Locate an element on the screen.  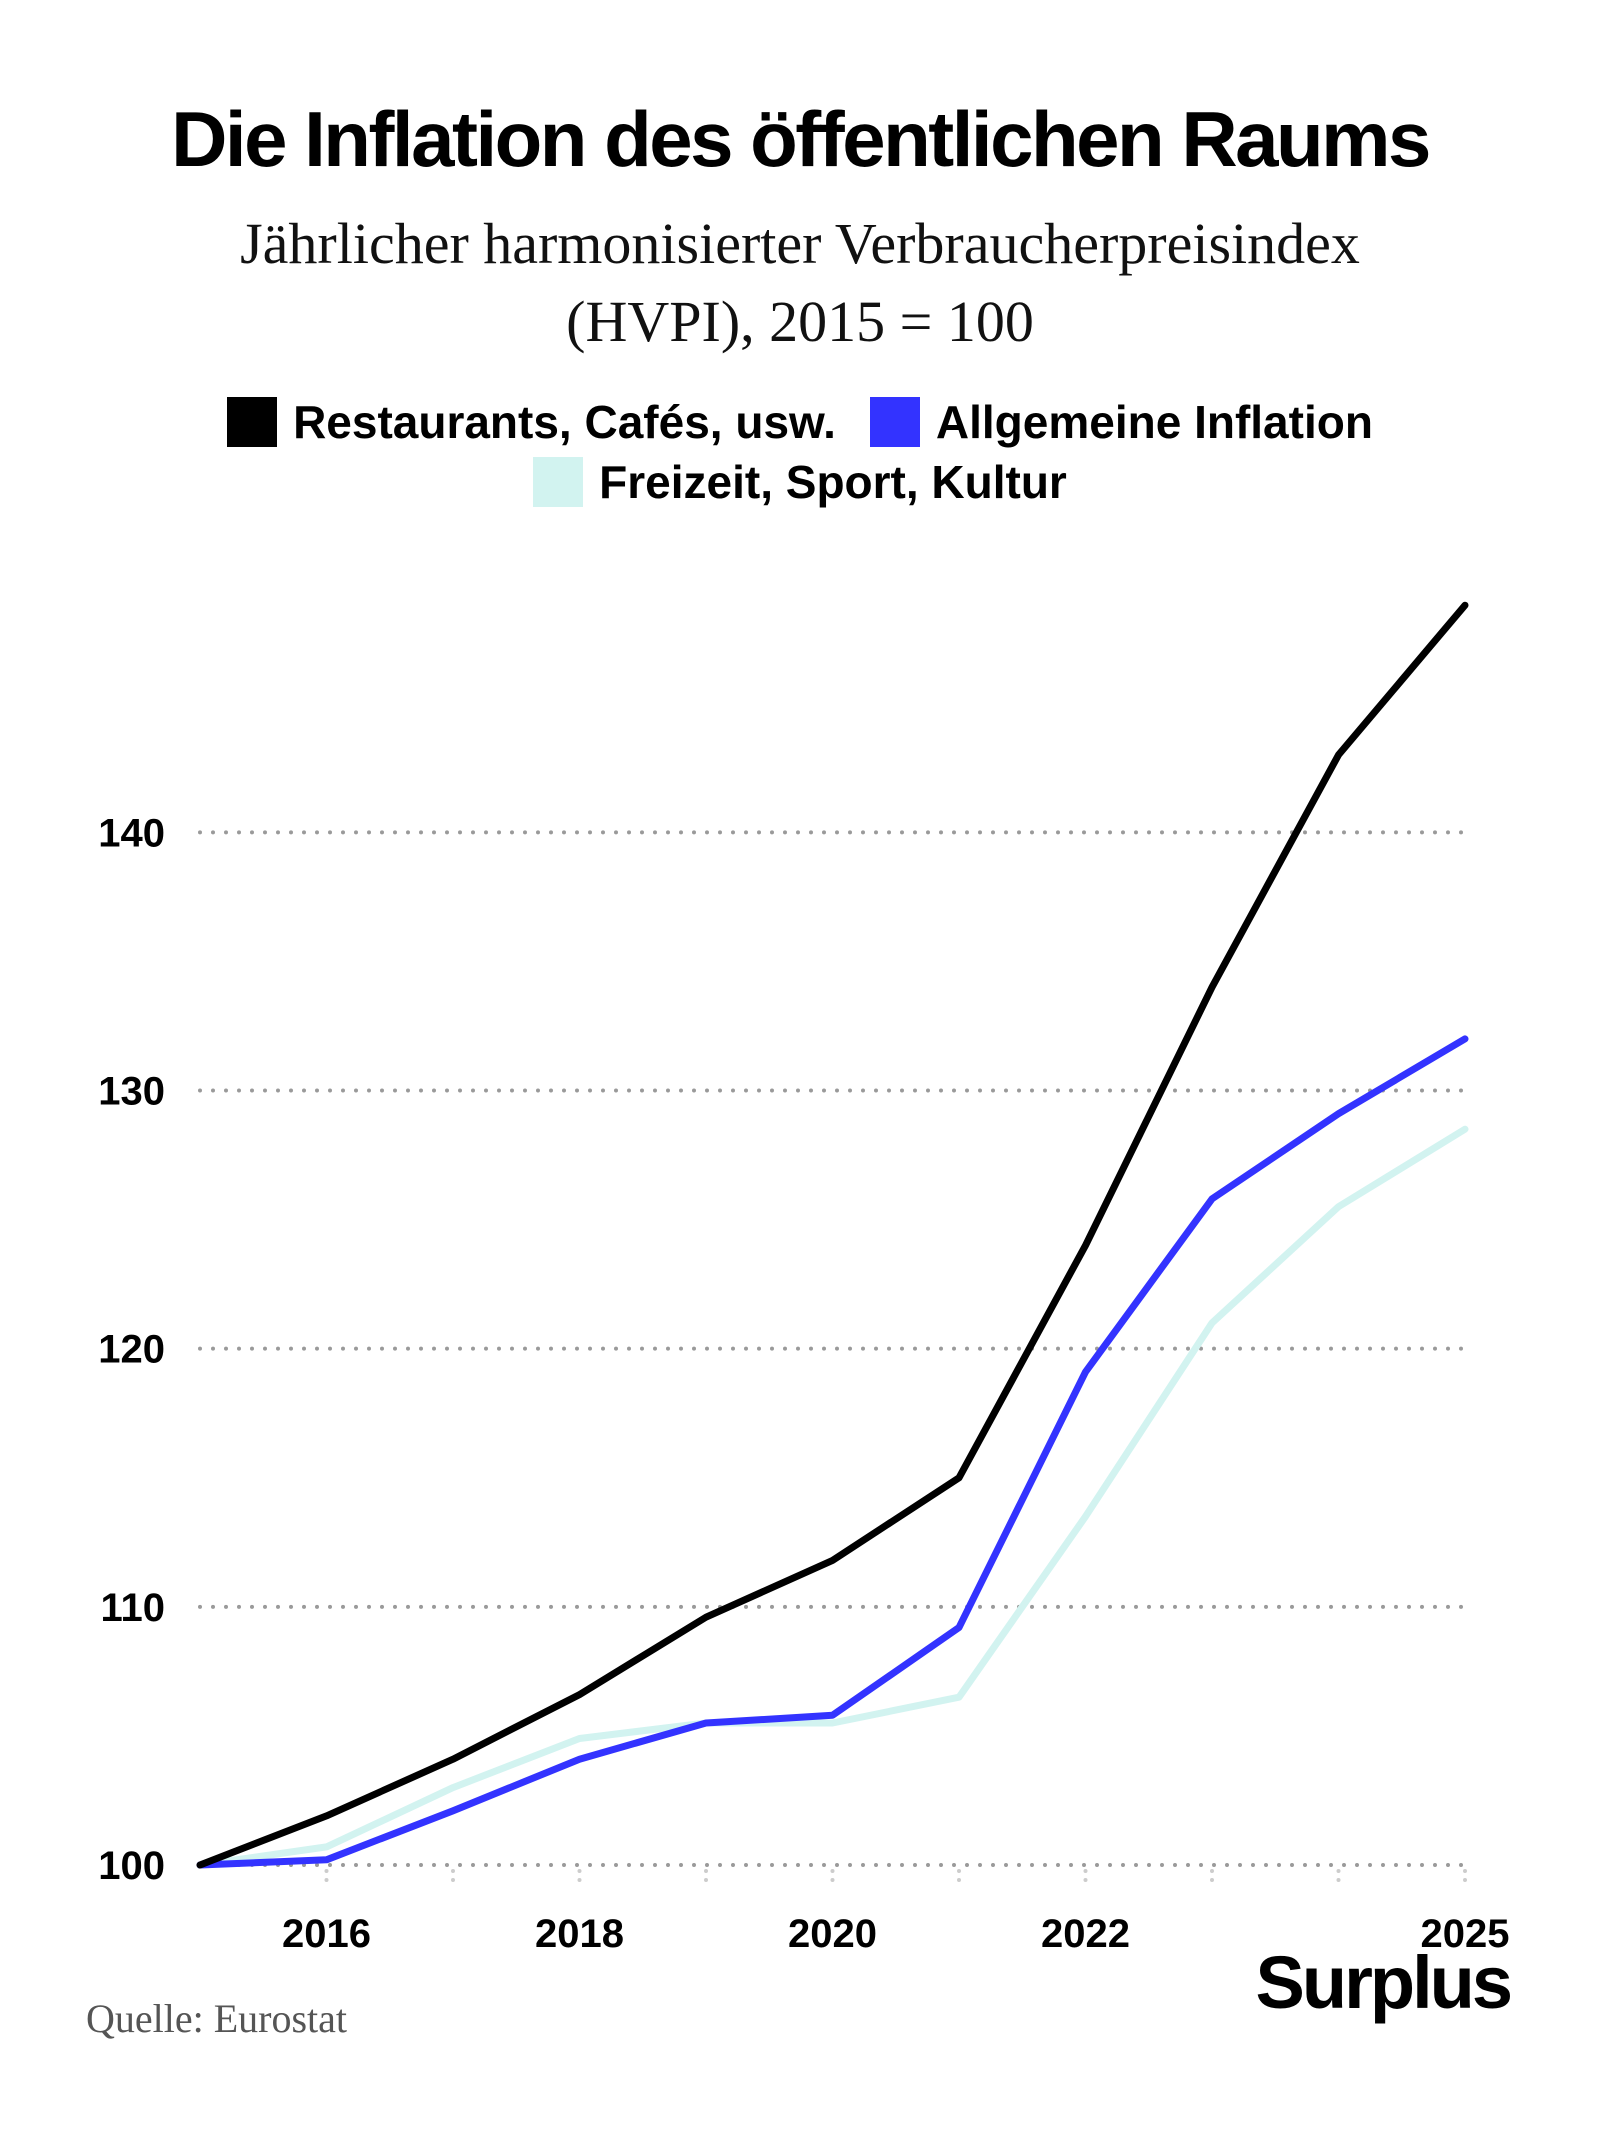
y-tick-label-120: 120 is located at coordinates (131, 1350).